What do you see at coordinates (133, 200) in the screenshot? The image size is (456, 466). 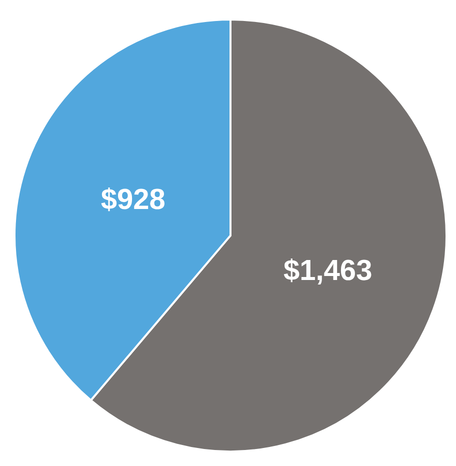 I see `data-label: $928` at bounding box center [133, 200].